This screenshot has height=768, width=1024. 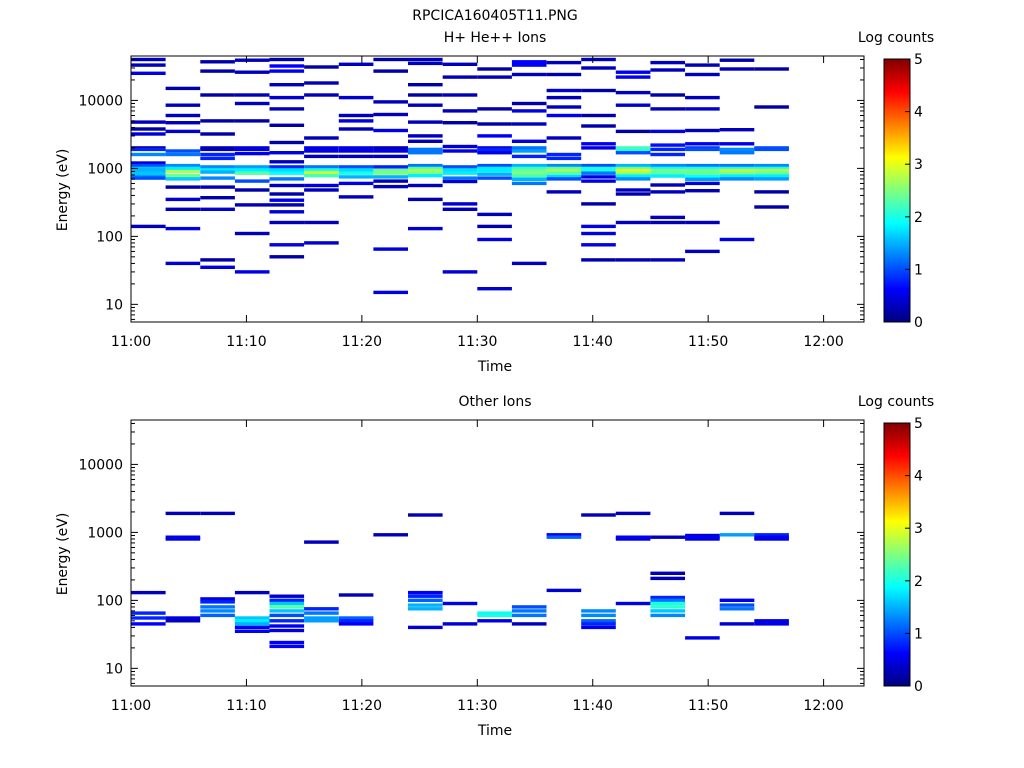 I want to click on colorbar-gradient, so click(x=897, y=554).